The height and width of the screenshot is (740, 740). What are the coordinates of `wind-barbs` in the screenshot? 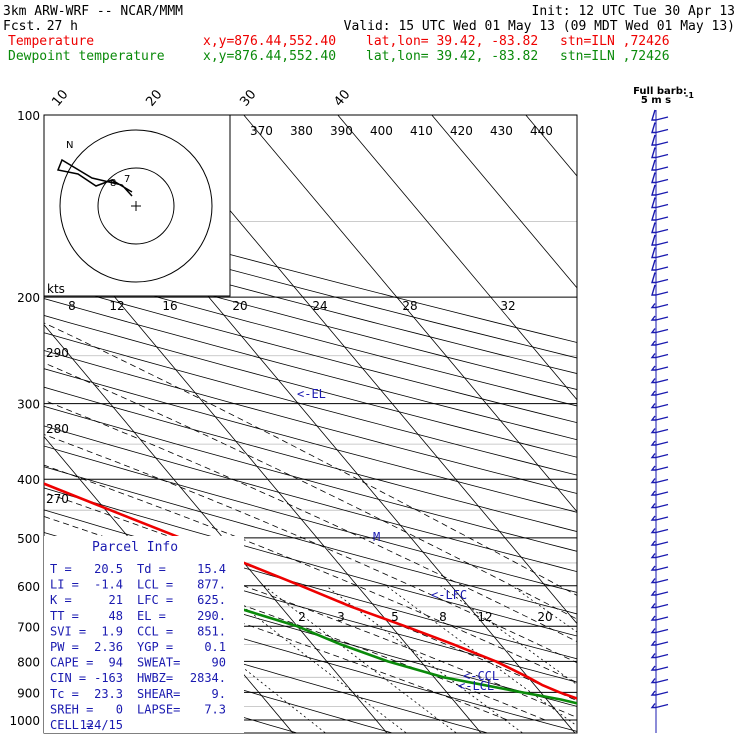 It's located at (659, 421).